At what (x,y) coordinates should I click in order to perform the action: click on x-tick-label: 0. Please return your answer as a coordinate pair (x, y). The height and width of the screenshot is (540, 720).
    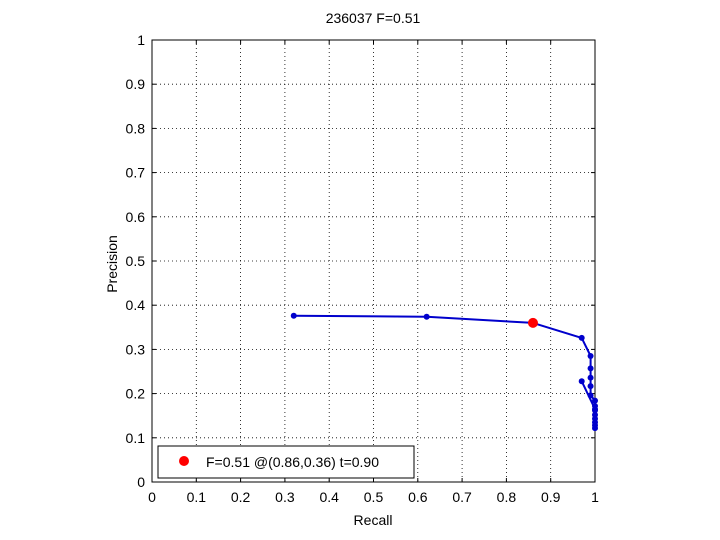
    Looking at the image, I should click on (152, 497).